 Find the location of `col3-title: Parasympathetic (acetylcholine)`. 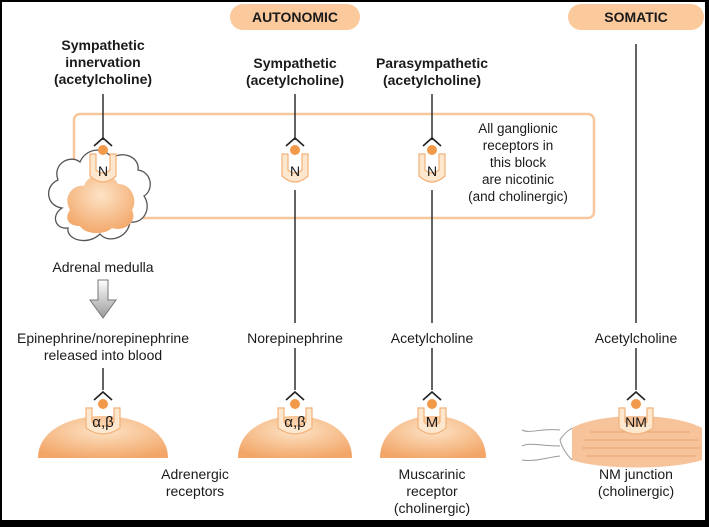

col3-title: Parasympathetic (acetylcholine) is located at coordinates (432, 71).